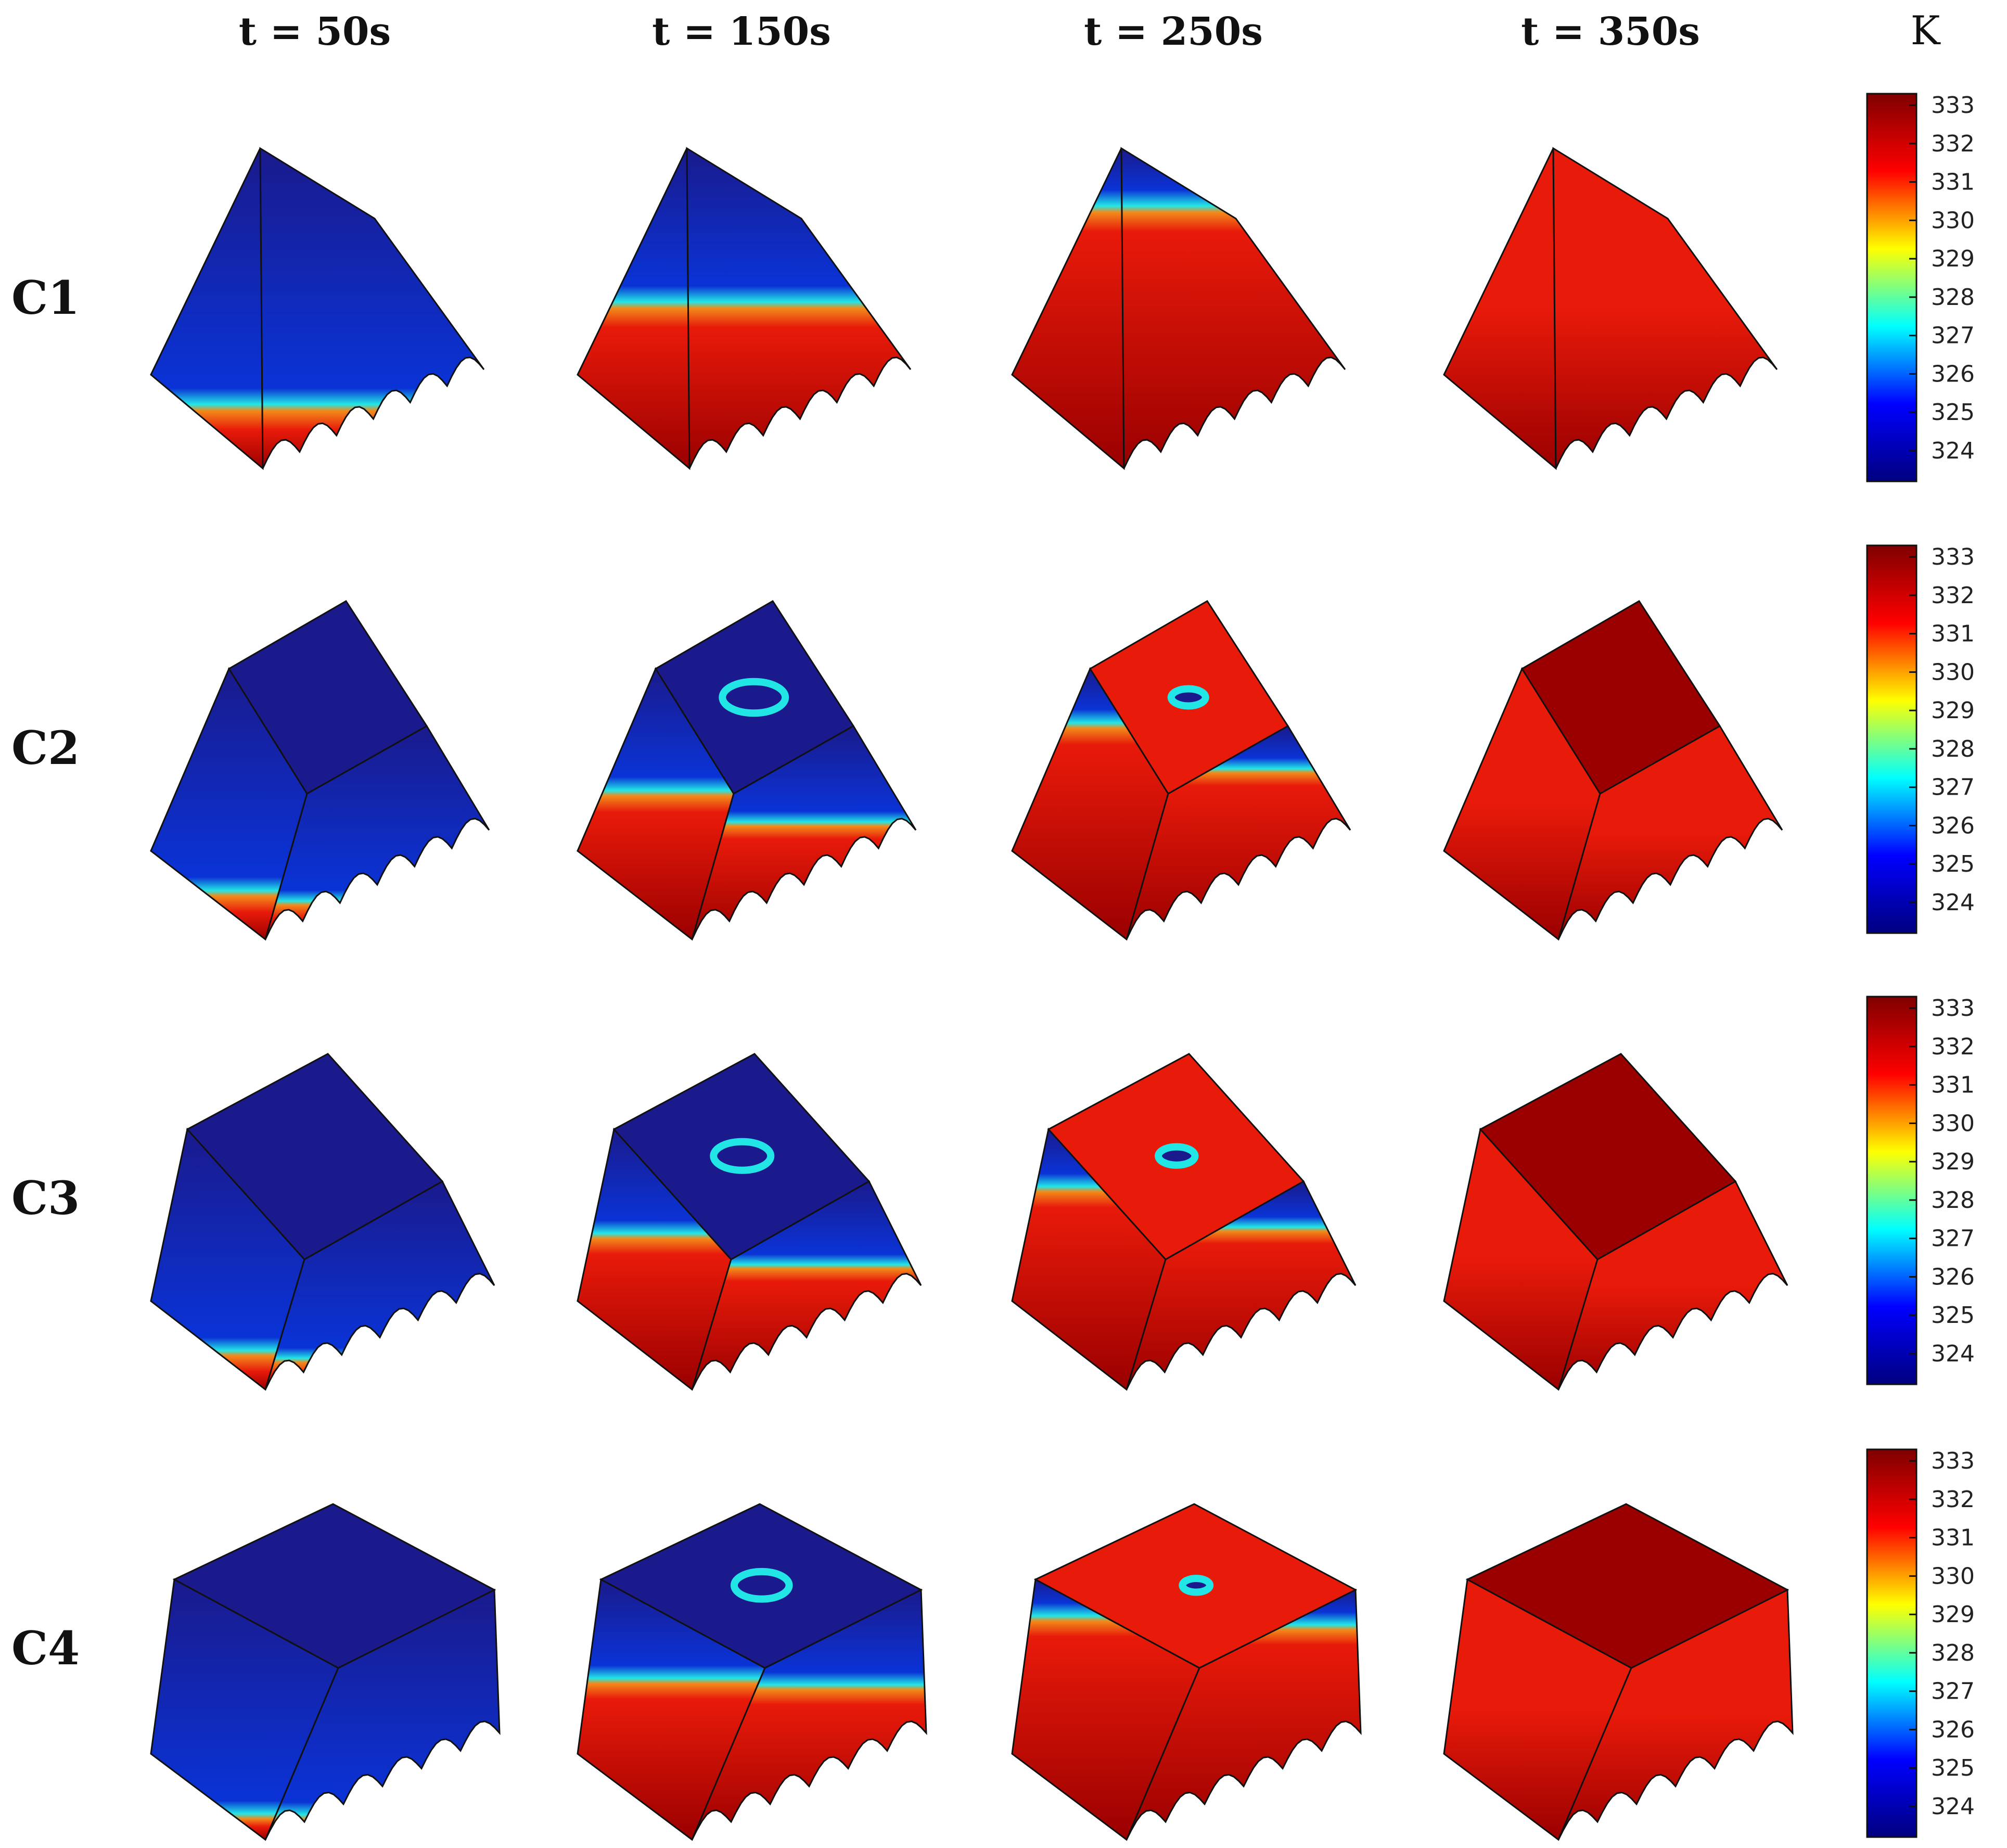  Describe the element at coordinates (1610, 31) in the screenshot. I see `column-label-t350: t = 350s` at that location.